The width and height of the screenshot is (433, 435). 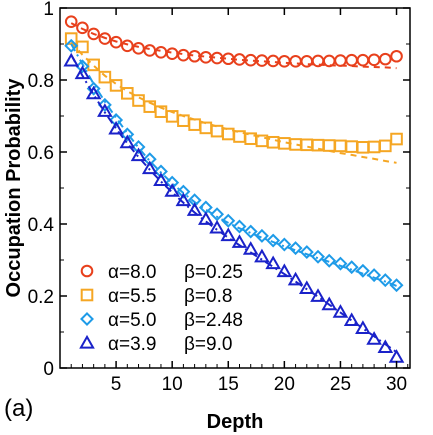 What do you see at coordinates (116, 384) in the screenshot?
I see `x-tick-label: 5` at bounding box center [116, 384].